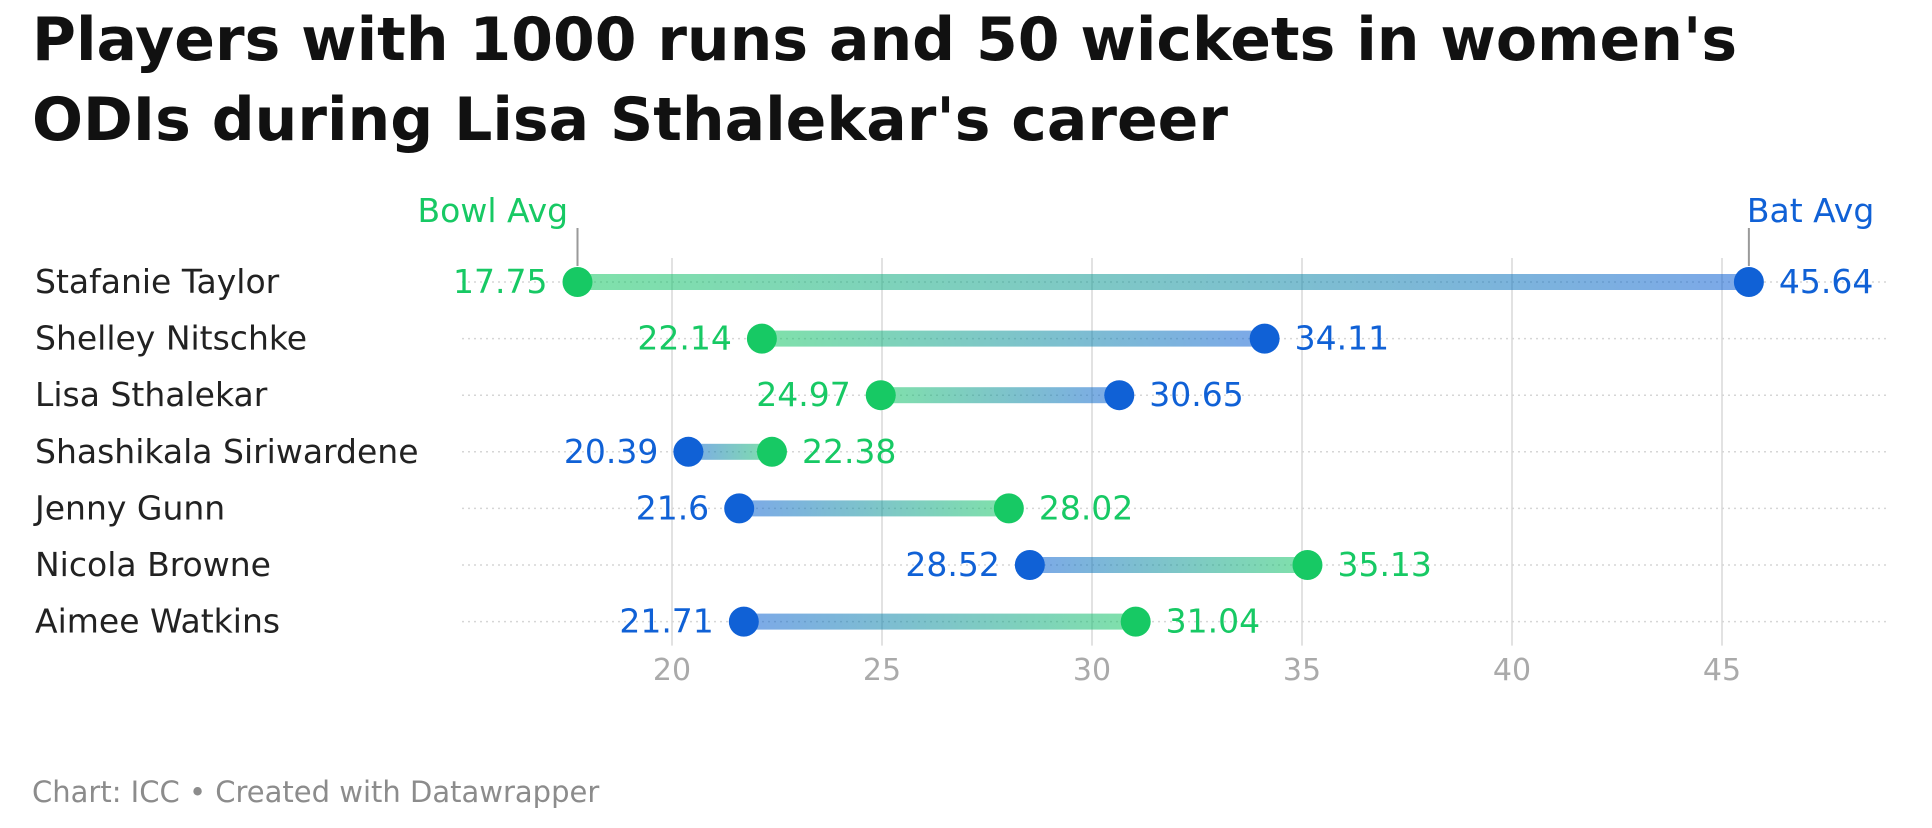 The width and height of the screenshot is (1932, 828). I want to click on x-tick-label: 40, so click(1512, 670).